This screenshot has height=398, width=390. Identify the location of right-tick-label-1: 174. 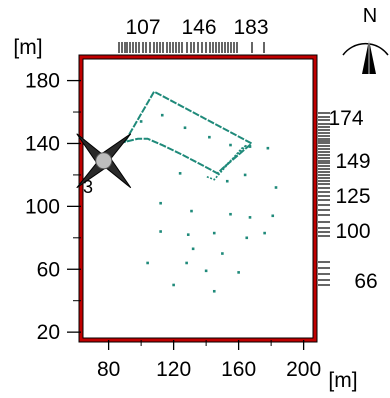
(345, 118).